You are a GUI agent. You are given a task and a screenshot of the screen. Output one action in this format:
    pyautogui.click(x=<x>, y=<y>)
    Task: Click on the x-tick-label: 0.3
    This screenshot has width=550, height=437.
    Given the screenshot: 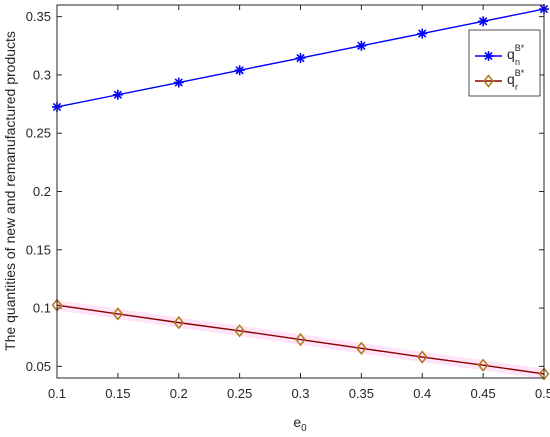 What is the action you would take?
    pyautogui.click(x=300, y=393)
    